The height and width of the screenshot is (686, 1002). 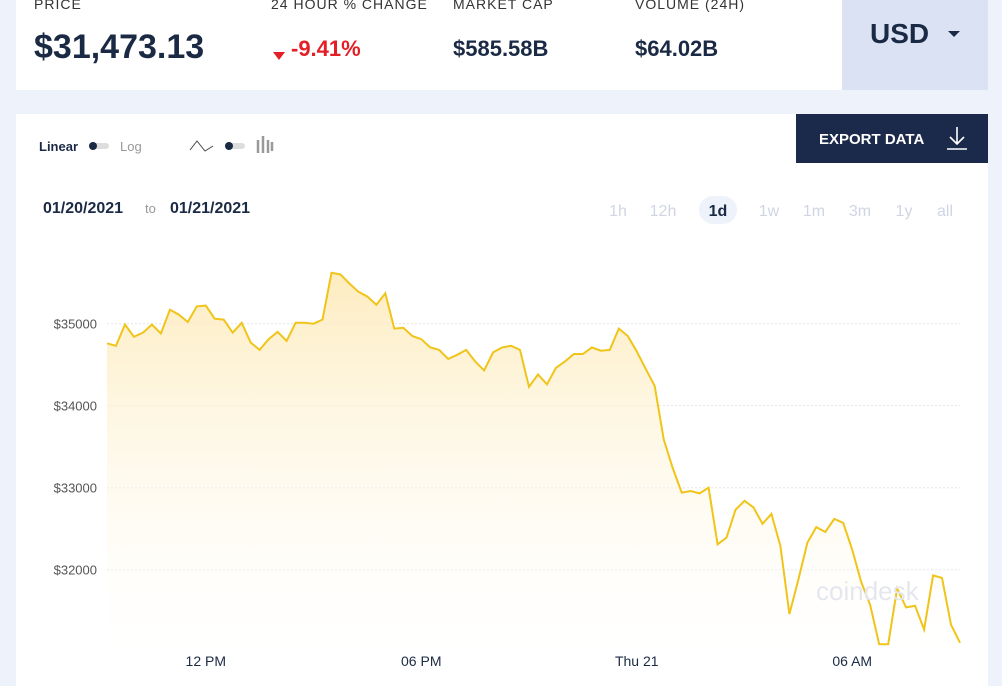 What do you see at coordinates (201, 146) in the screenshot?
I see `line-icon` at bounding box center [201, 146].